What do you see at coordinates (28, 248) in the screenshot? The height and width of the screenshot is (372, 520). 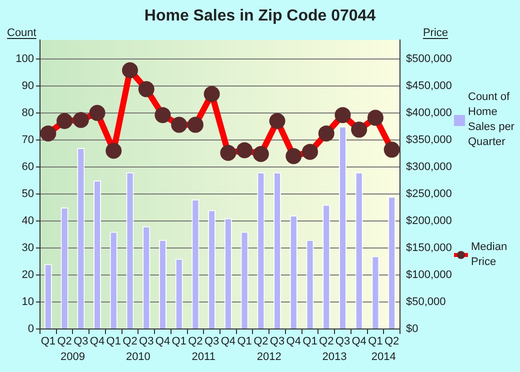 I see `y-tick-label: 30` at bounding box center [28, 248].